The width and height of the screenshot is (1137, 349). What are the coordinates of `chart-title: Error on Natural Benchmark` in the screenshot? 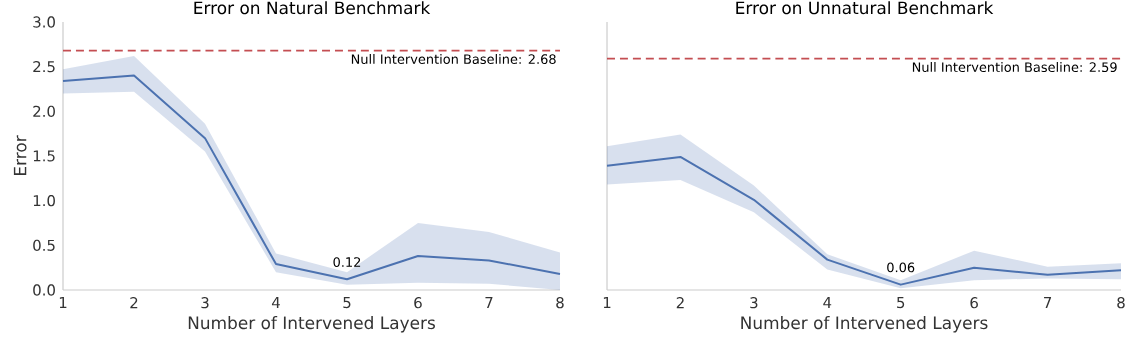 It's located at (312, 8).